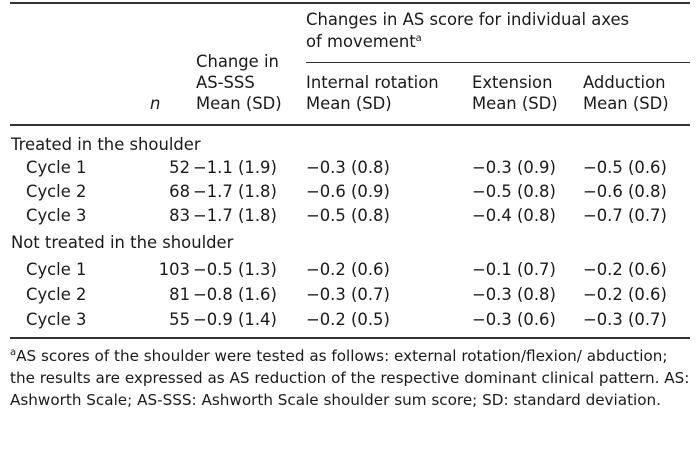 The width and height of the screenshot is (700, 451). What do you see at coordinates (237, 61) in the screenshot?
I see `header-change-line1: Change in` at bounding box center [237, 61].